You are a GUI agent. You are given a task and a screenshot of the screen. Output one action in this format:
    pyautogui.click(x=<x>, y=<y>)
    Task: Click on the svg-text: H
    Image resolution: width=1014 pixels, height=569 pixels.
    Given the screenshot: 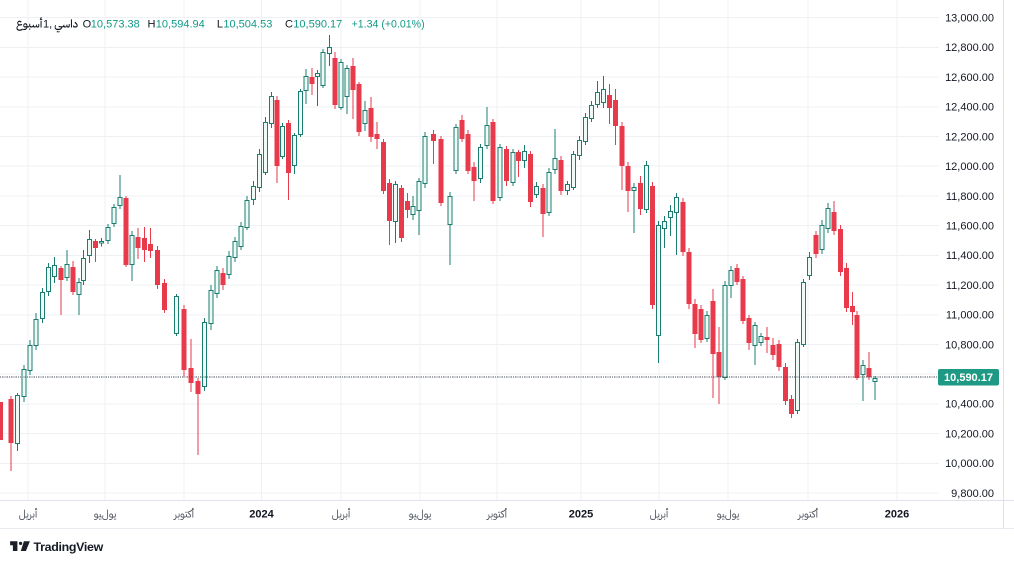 What is the action you would take?
    pyautogui.click(x=152, y=25)
    